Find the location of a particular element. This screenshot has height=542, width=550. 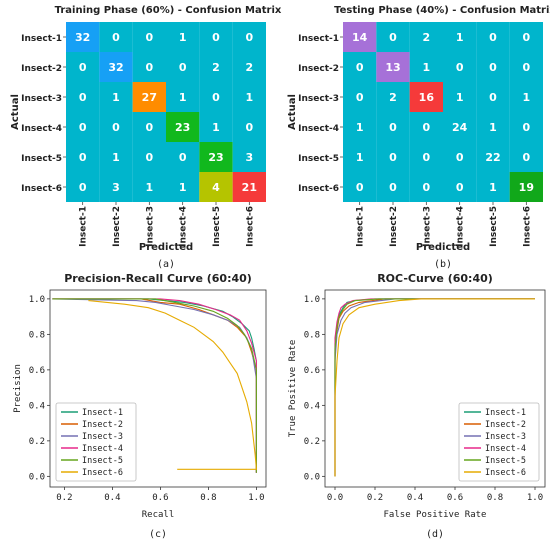

matrix-cell-value: 32 is located at coordinates (82, 37).